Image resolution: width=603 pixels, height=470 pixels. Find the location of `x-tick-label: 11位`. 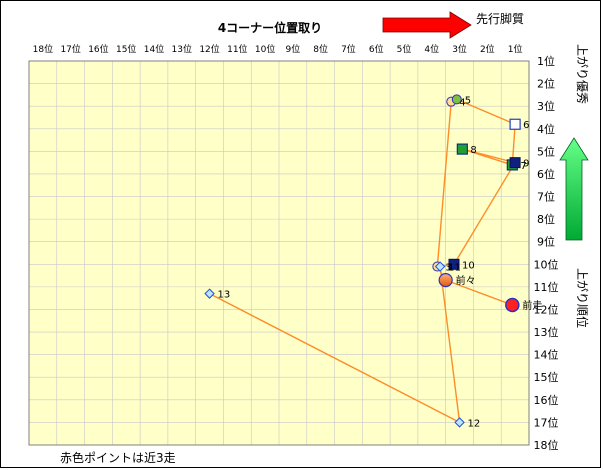

x-tick-label: 11位 is located at coordinates (237, 49).